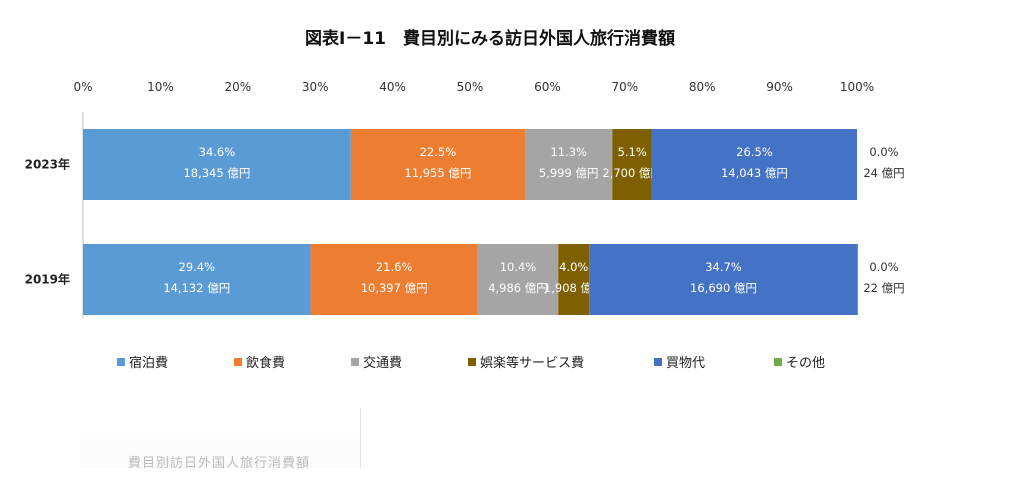  I want to click on data-label-amount: 22 億円, so click(883, 288).